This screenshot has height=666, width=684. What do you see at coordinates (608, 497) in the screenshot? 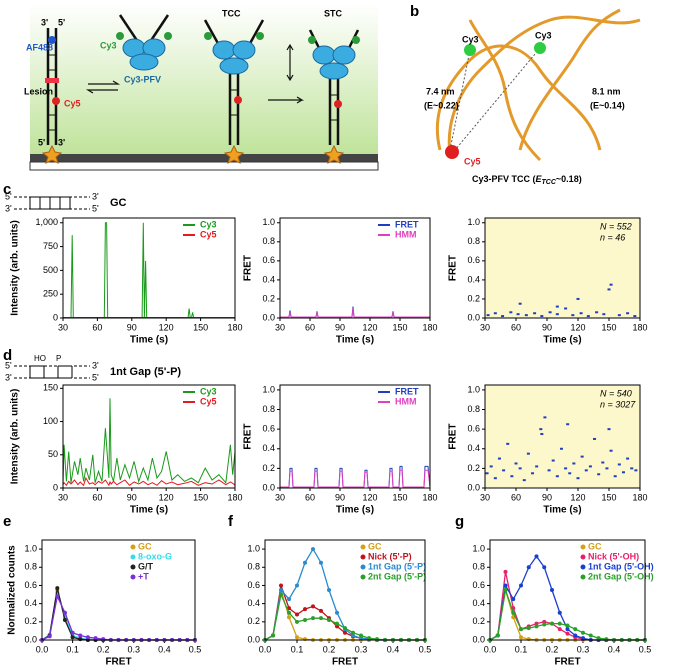
I see `x-tick-label: 150` at bounding box center [608, 497].